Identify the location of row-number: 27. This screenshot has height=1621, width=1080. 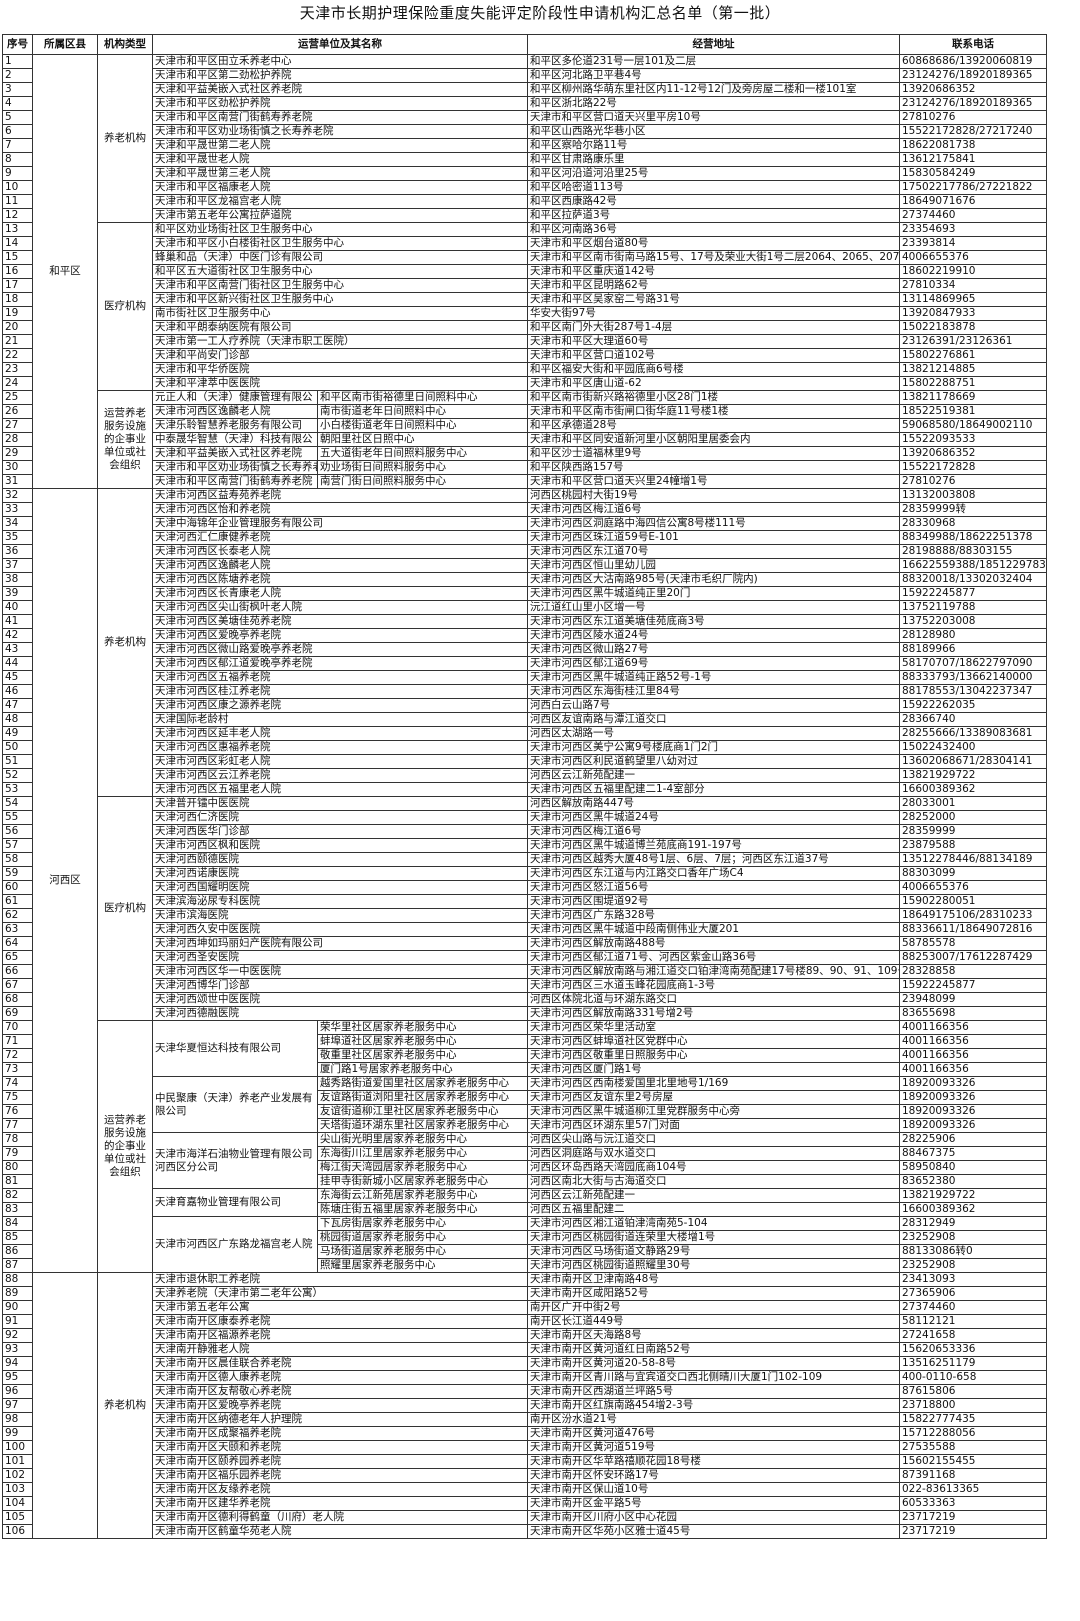
(17, 425).